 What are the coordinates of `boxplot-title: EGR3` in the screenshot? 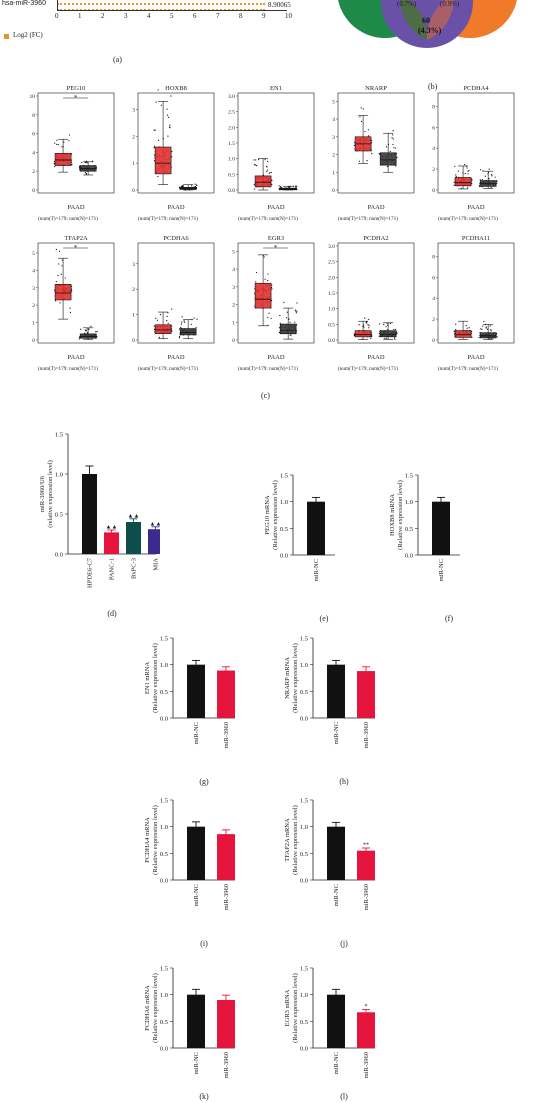 It's located at (276, 238).